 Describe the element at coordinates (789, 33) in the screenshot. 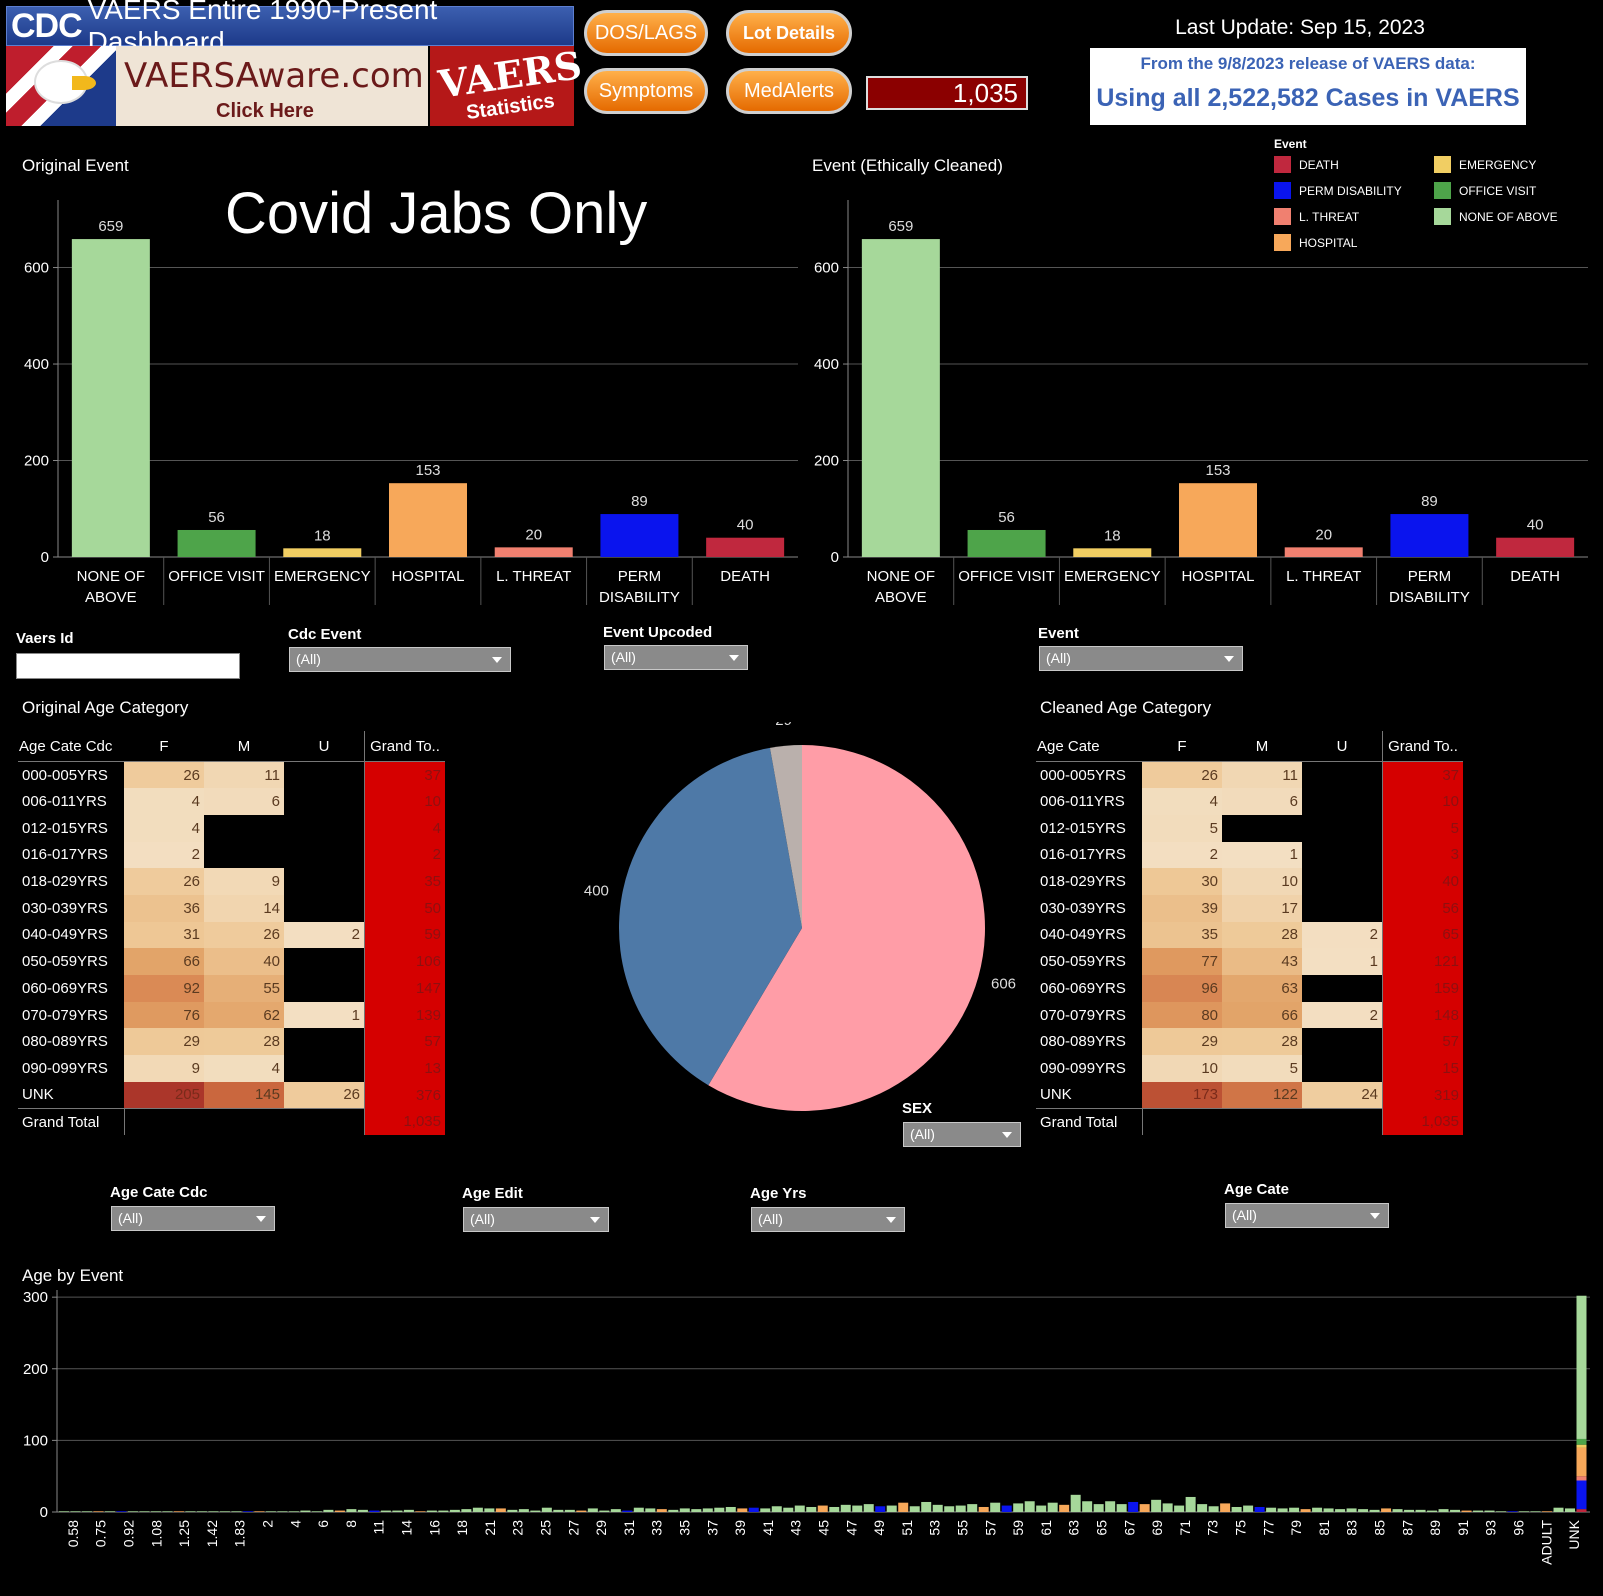

I see `lot-details-button: Lot Details` at that location.